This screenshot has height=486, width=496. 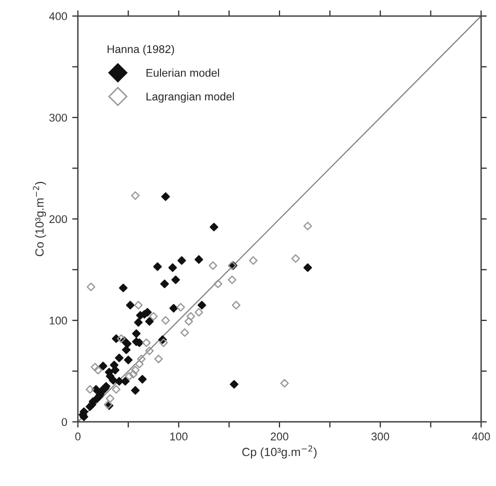 I want to click on x-axis-title: Cp (10³g.m$^{−2}$), so click(x=279, y=451).